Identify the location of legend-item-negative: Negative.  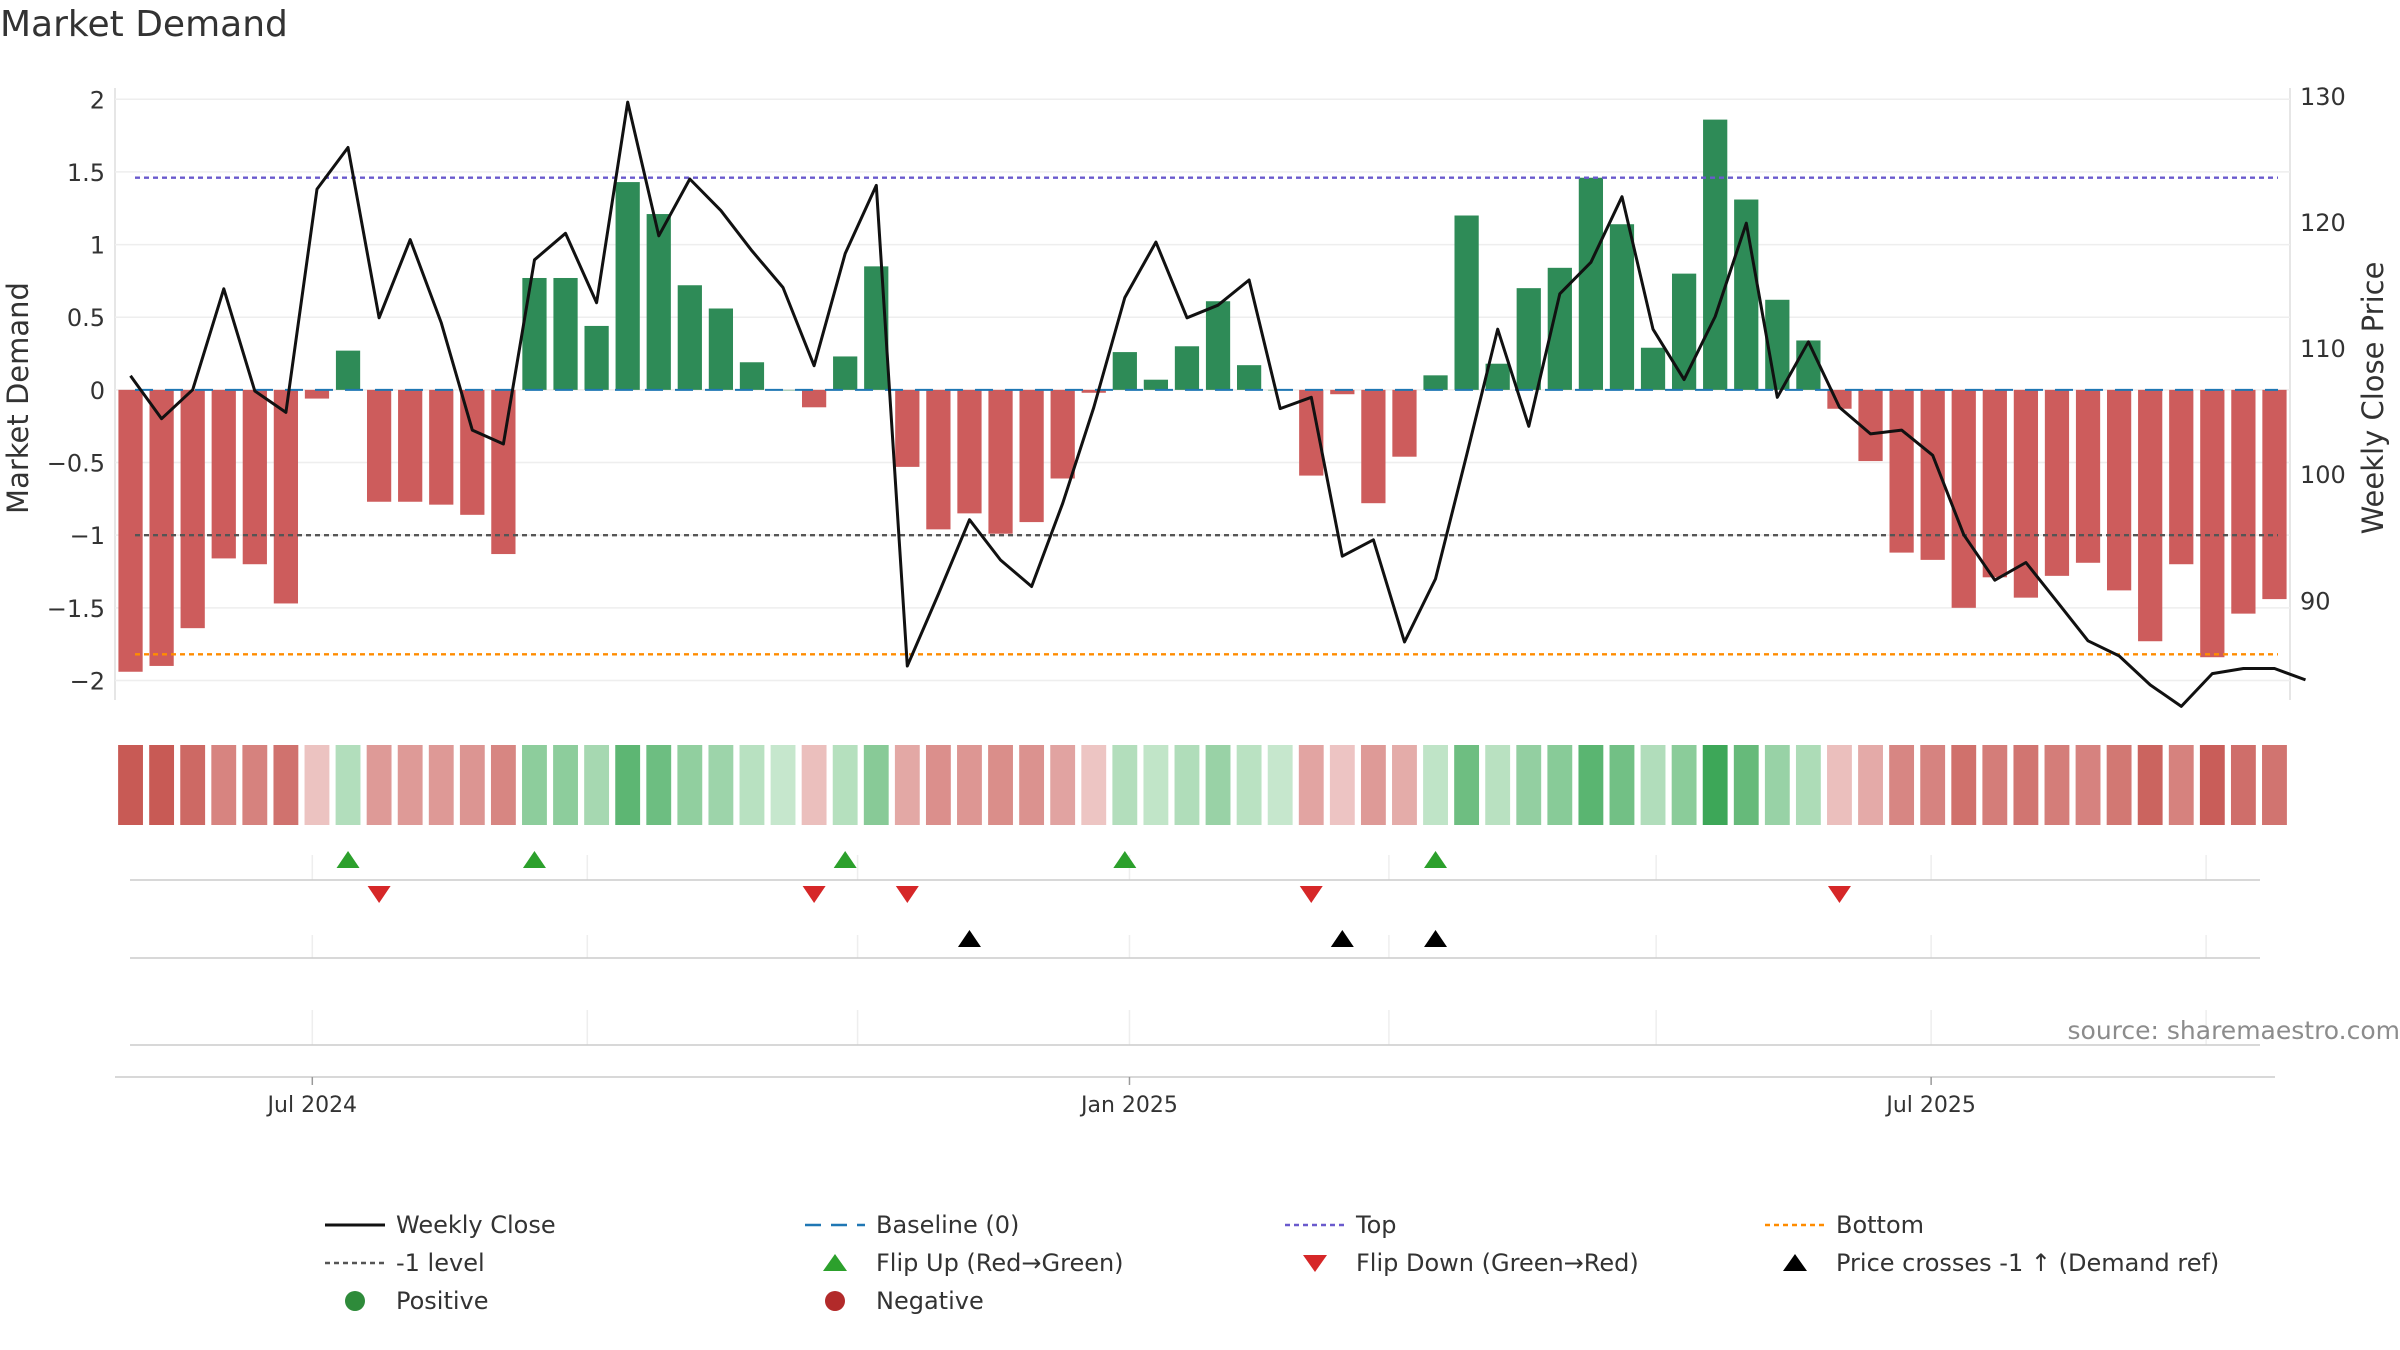
(1040, 1301).